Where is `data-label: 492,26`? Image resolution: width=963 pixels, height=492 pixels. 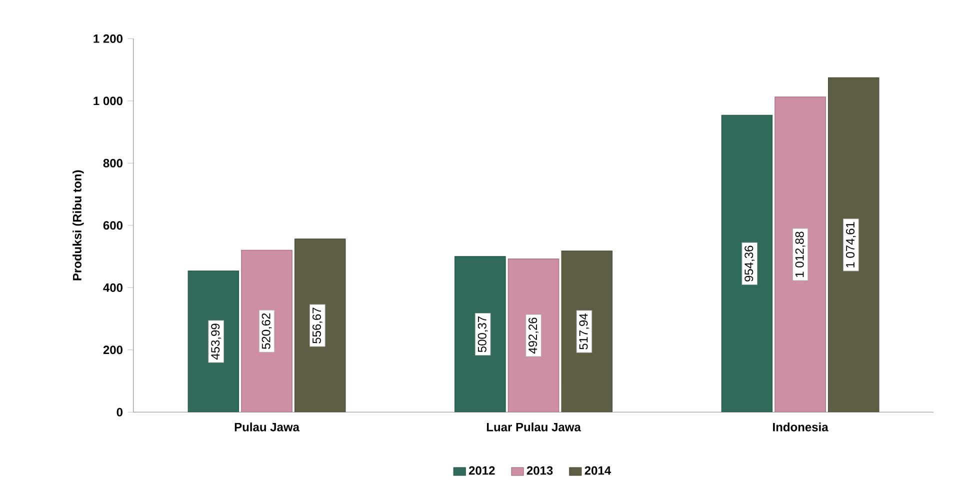 data-label: 492,26 is located at coordinates (533, 336).